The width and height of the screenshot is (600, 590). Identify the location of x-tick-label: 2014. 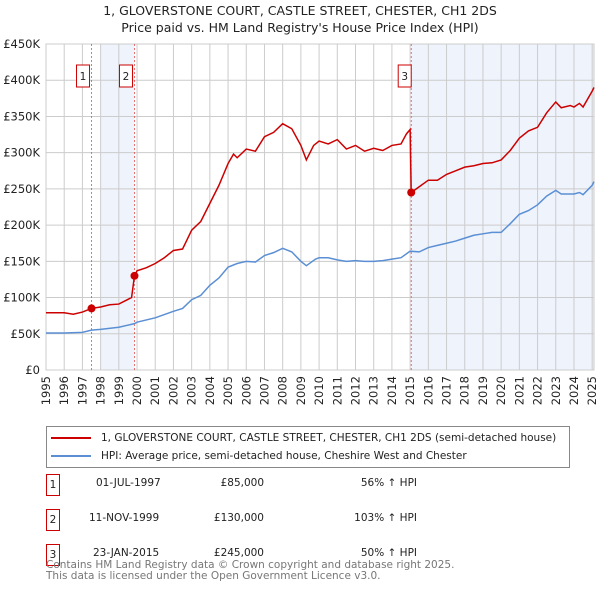
(392, 390).